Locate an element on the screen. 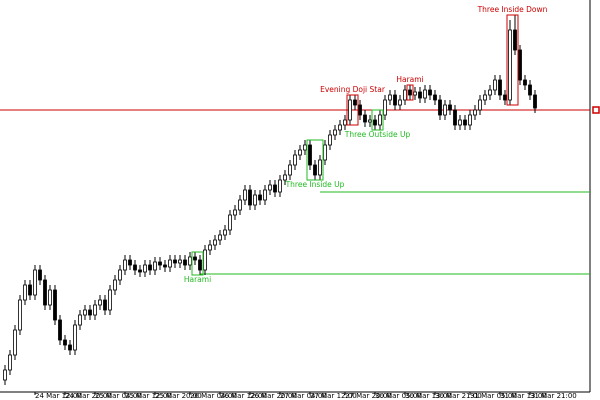  x-tick-label: 30 Mar 13:00 is located at coordinates (428, 396).